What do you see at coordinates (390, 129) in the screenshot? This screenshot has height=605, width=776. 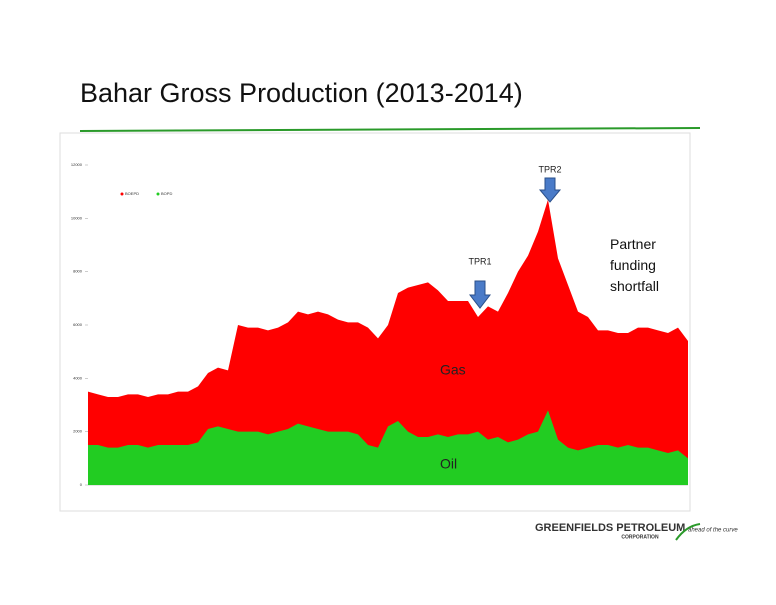 I see `title-rule` at bounding box center [390, 129].